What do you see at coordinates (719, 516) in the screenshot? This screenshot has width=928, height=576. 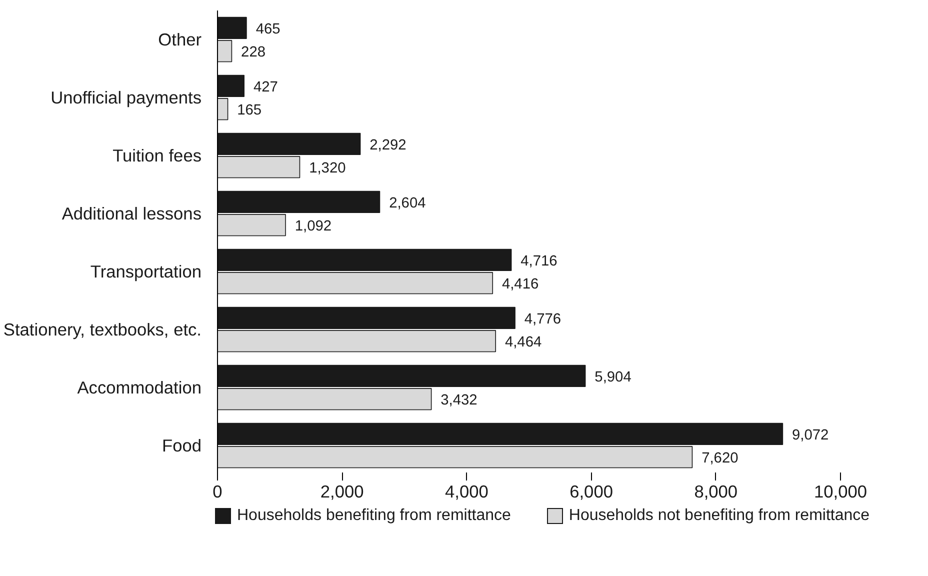 I see `legend-label: Households not benefiting from remittance` at bounding box center [719, 516].